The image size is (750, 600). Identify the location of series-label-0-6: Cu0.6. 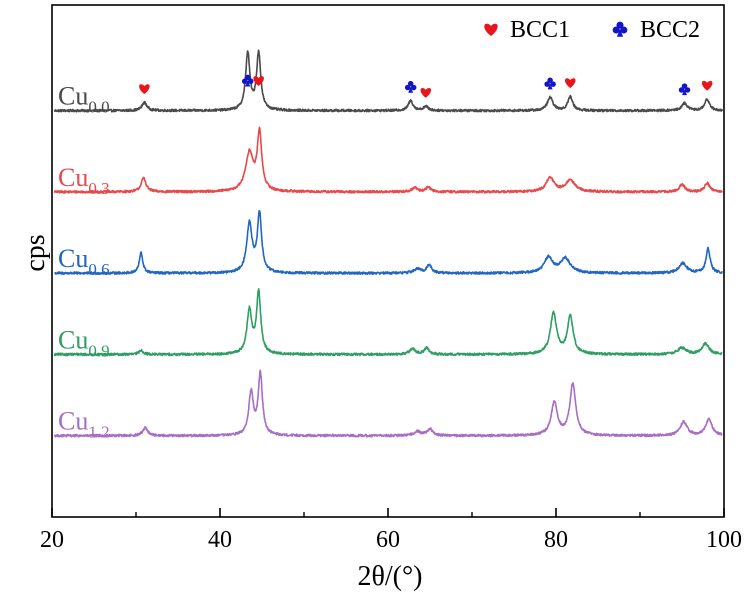
(84, 261).